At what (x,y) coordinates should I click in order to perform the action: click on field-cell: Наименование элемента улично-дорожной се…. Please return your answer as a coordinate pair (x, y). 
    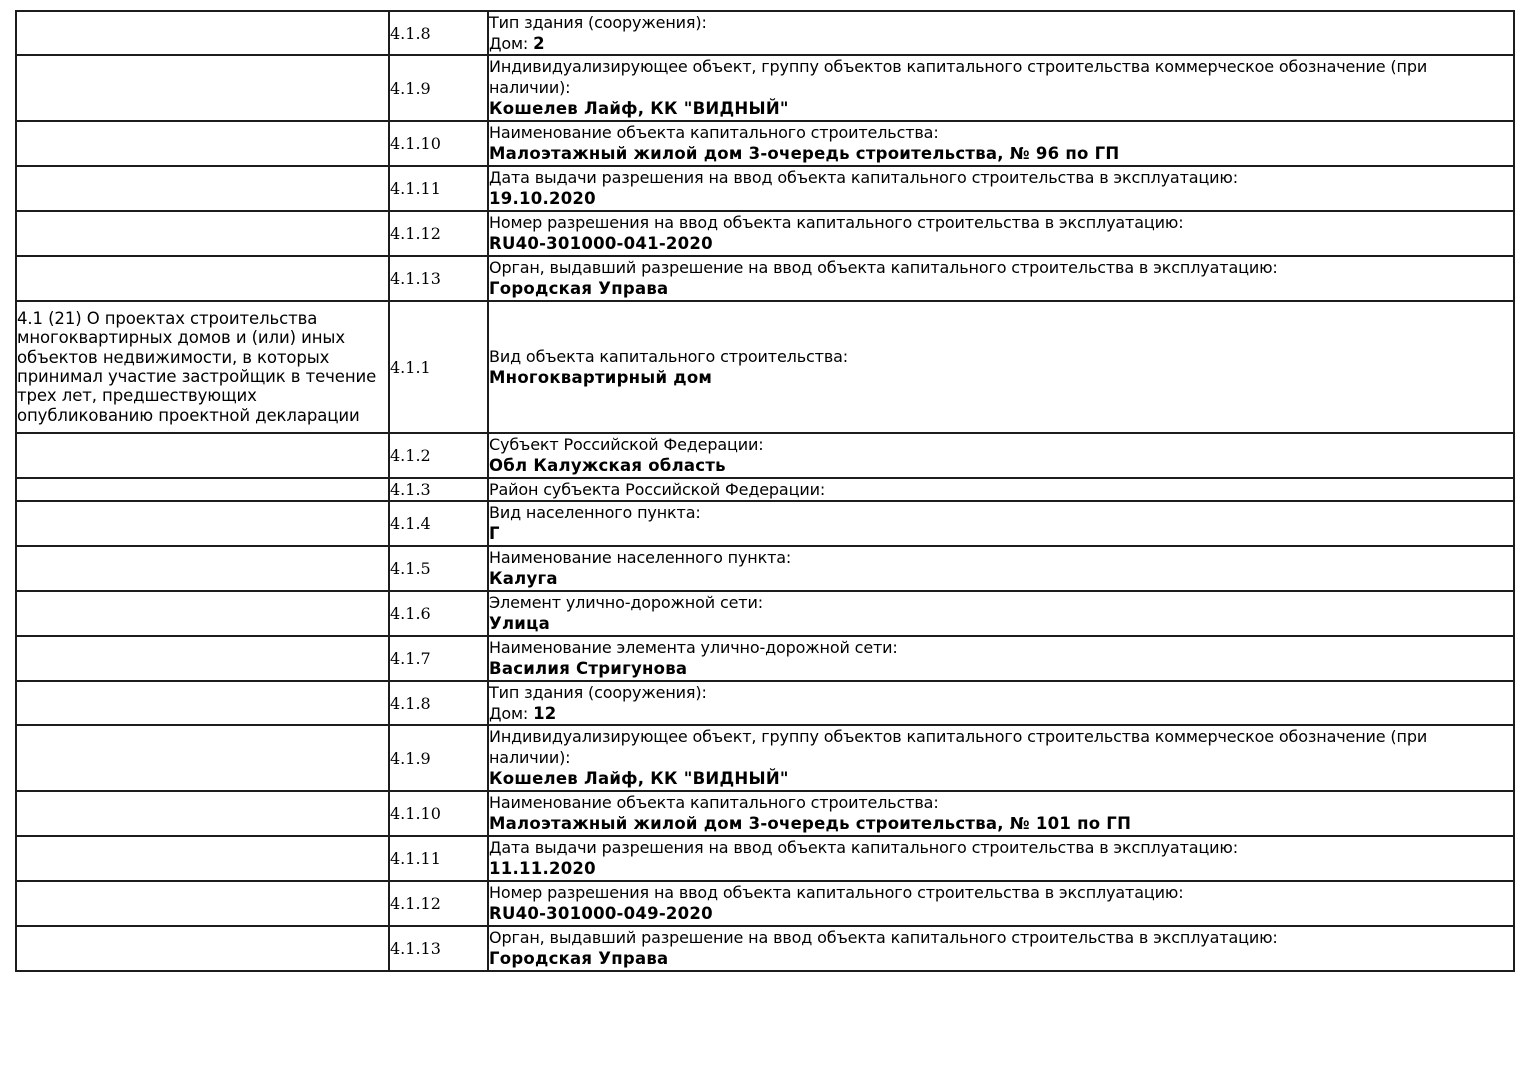
    Looking at the image, I should click on (1001, 658).